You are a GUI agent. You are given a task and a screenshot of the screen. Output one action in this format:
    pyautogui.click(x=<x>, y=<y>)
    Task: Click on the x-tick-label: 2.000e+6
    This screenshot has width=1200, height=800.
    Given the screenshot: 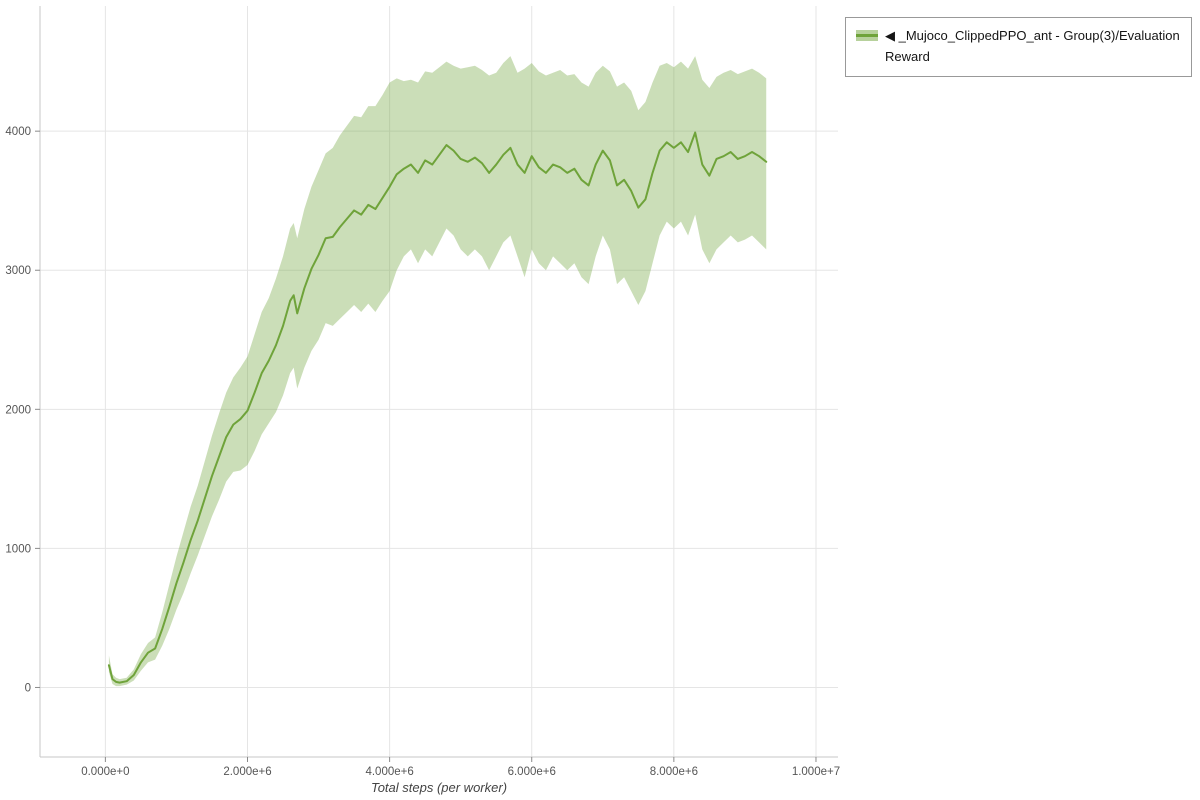 What is the action you would take?
    pyautogui.click(x=247, y=772)
    